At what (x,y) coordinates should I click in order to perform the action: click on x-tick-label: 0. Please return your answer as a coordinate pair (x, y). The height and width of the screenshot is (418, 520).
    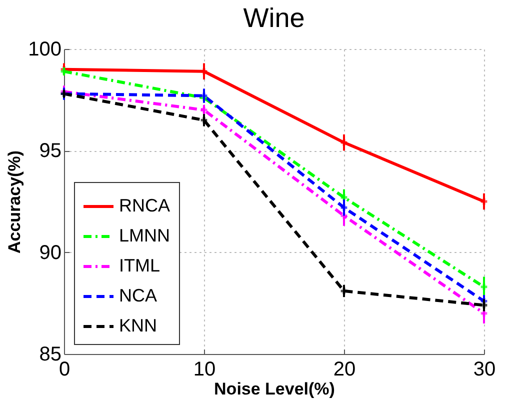
    Looking at the image, I should click on (64, 369).